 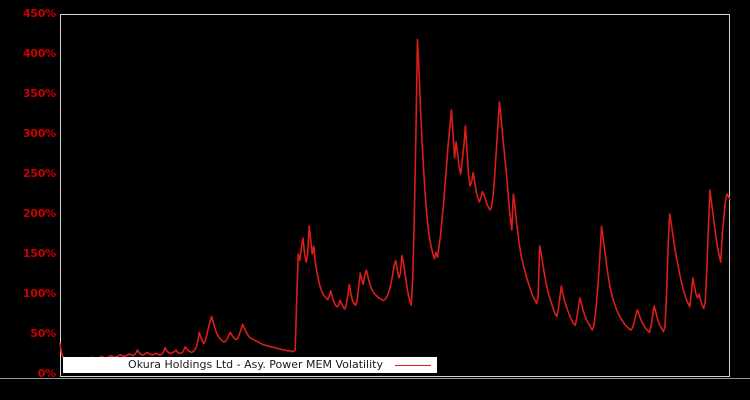 What do you see at coordinates (375, 378) in the screenshot?
I see `bottom-rule-divider` at bounding box center [375, 378].